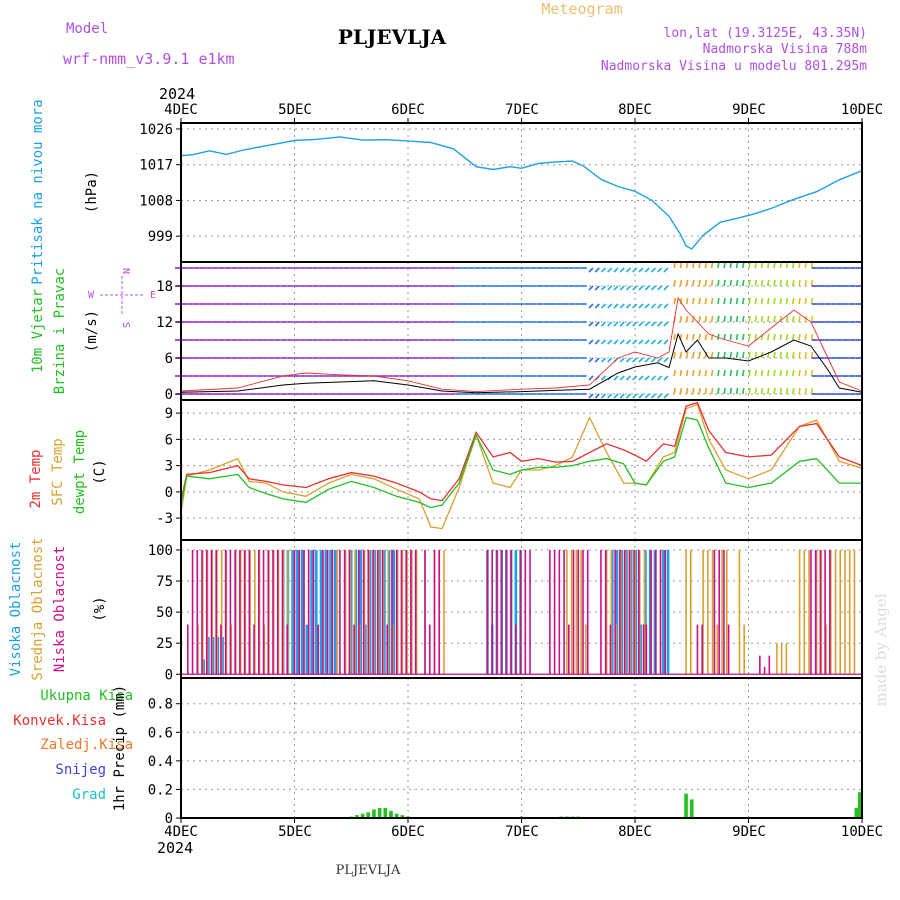 This screenshot has height=900, width=900. I want to click on dewpt-label: dewpt Temp, so click(80, 472).